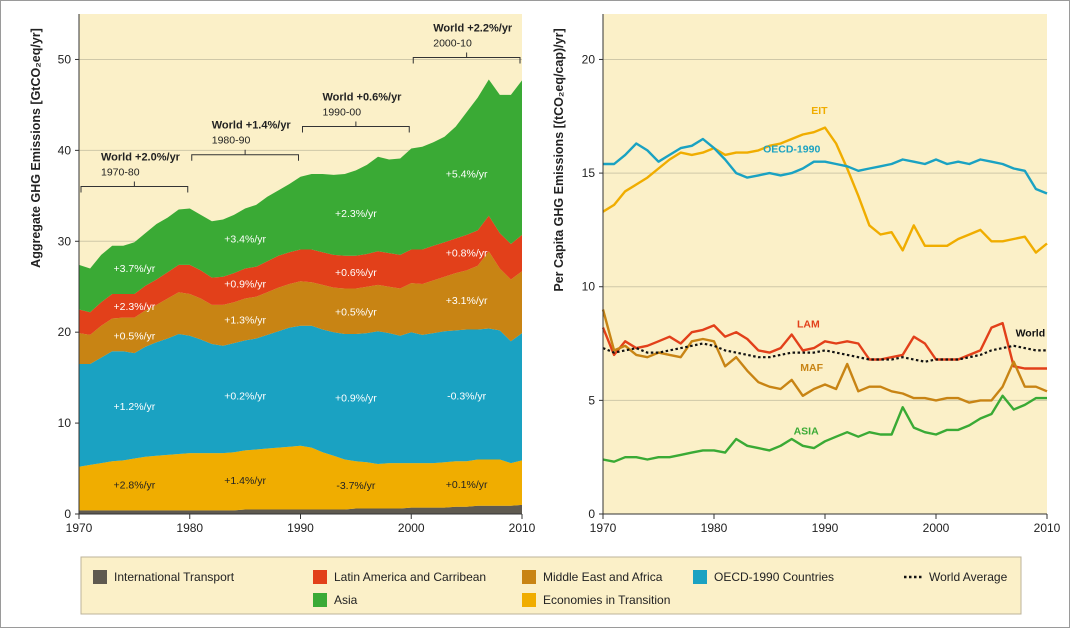  I want to click on line-world, so click(824, 352).